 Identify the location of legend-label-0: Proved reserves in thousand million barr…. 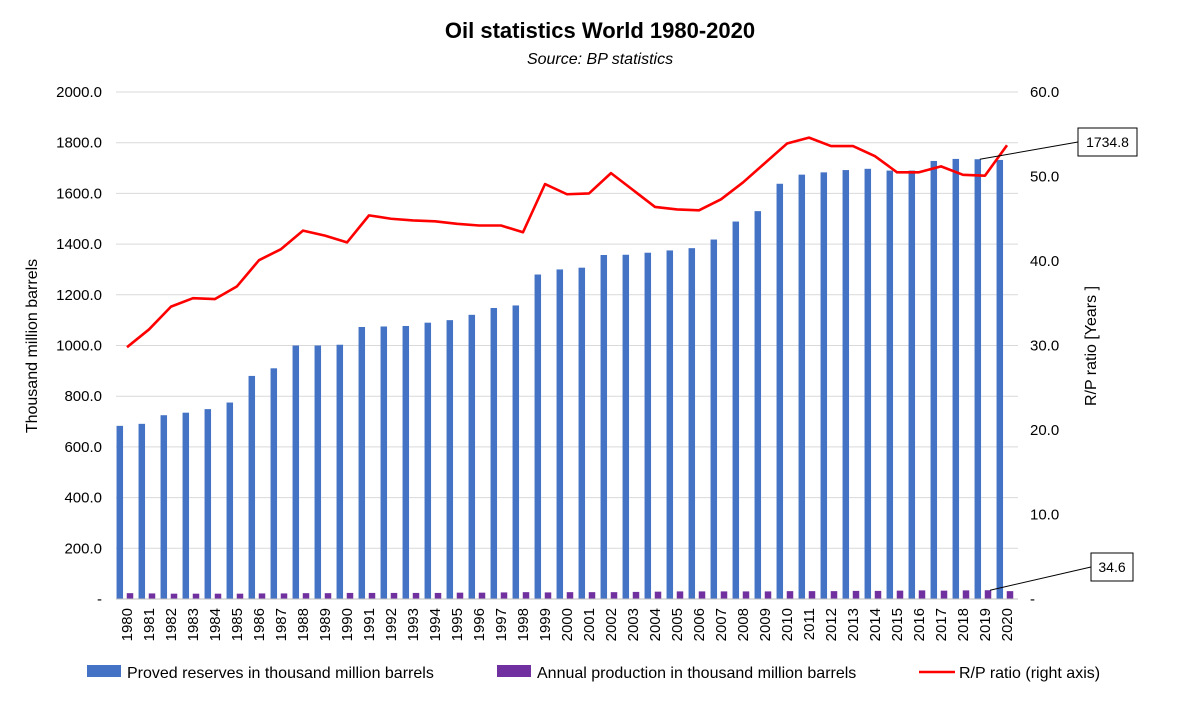
(280, 673).